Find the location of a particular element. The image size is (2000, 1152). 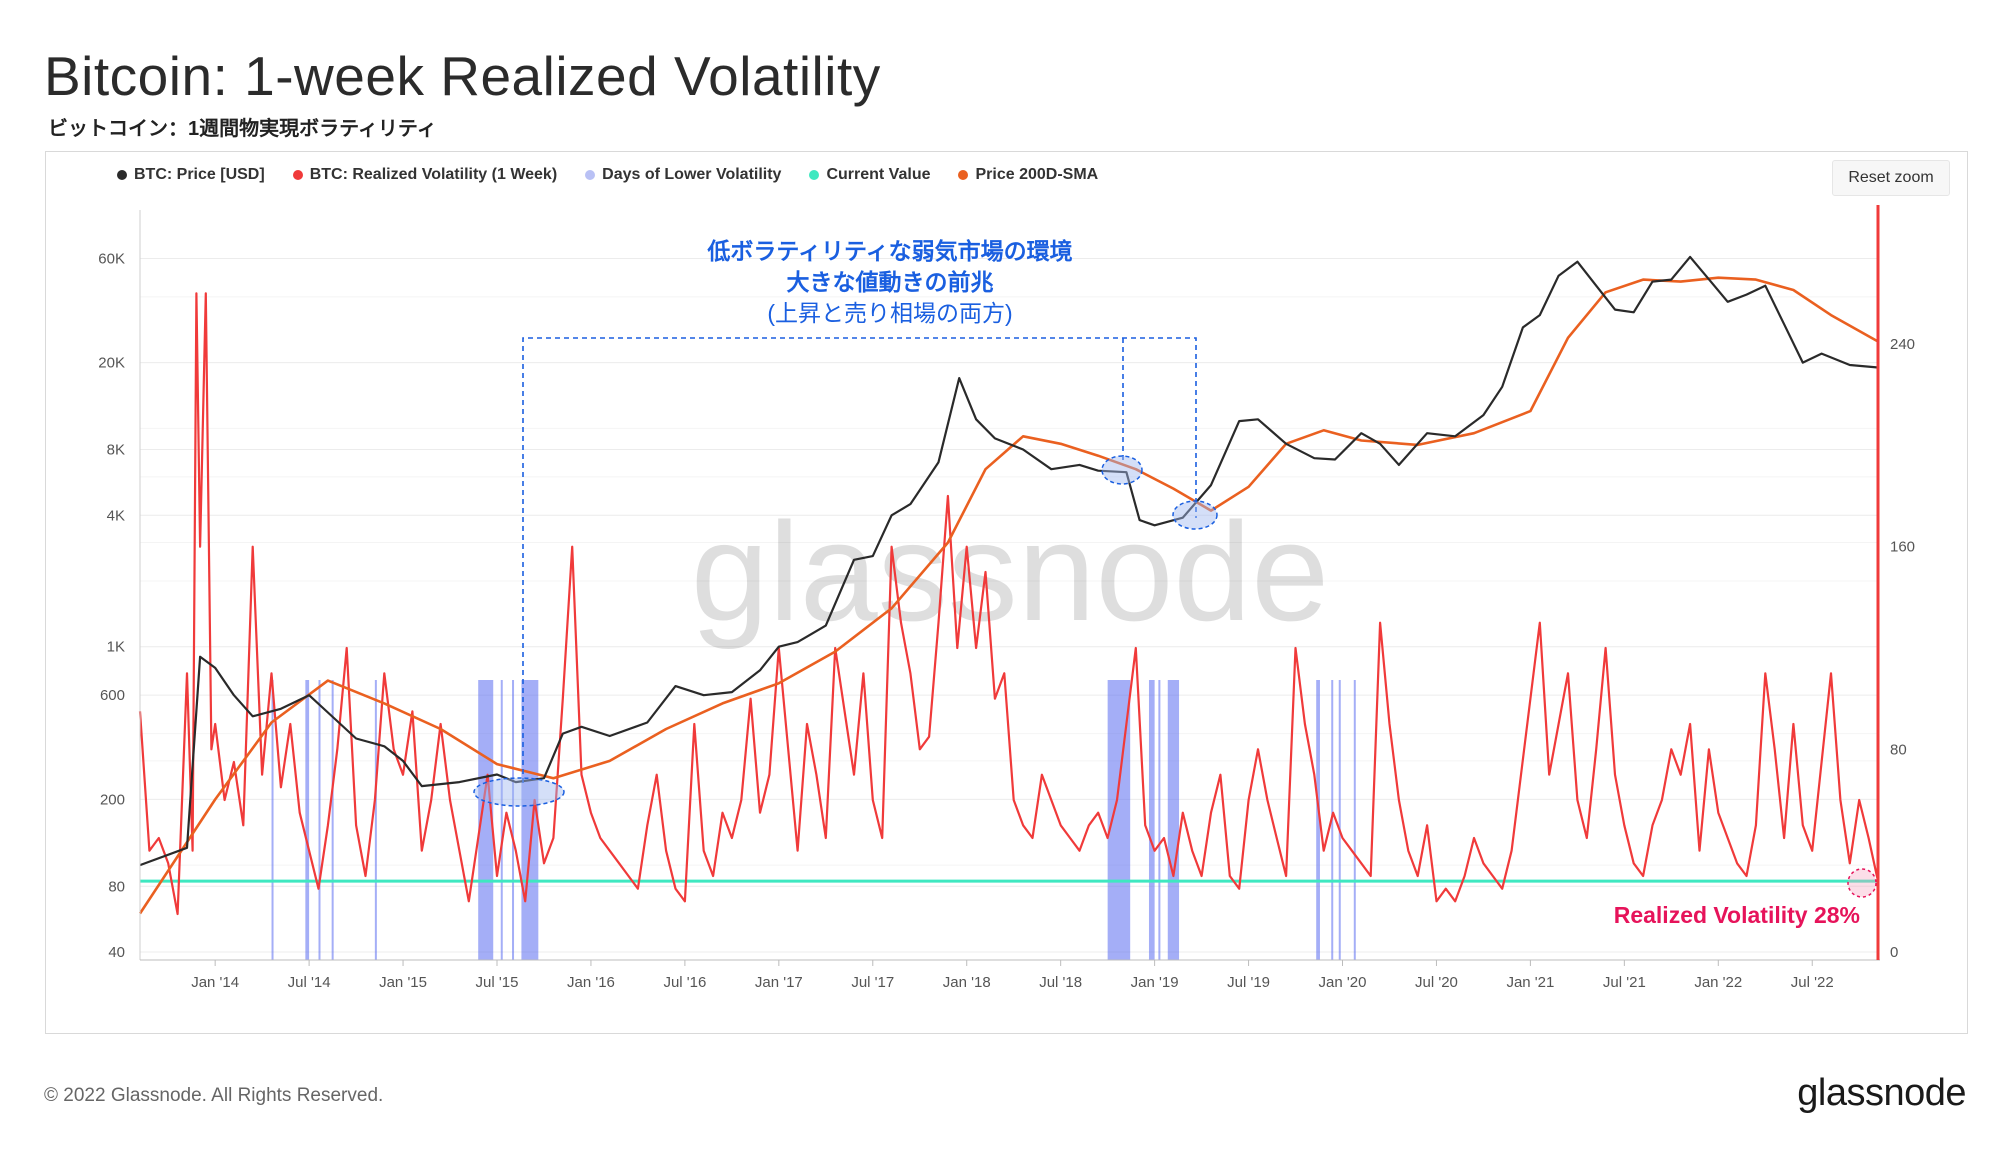

legend-item-lower-volatility: Days of Lower Volatility is located at coordinates (683, 175).